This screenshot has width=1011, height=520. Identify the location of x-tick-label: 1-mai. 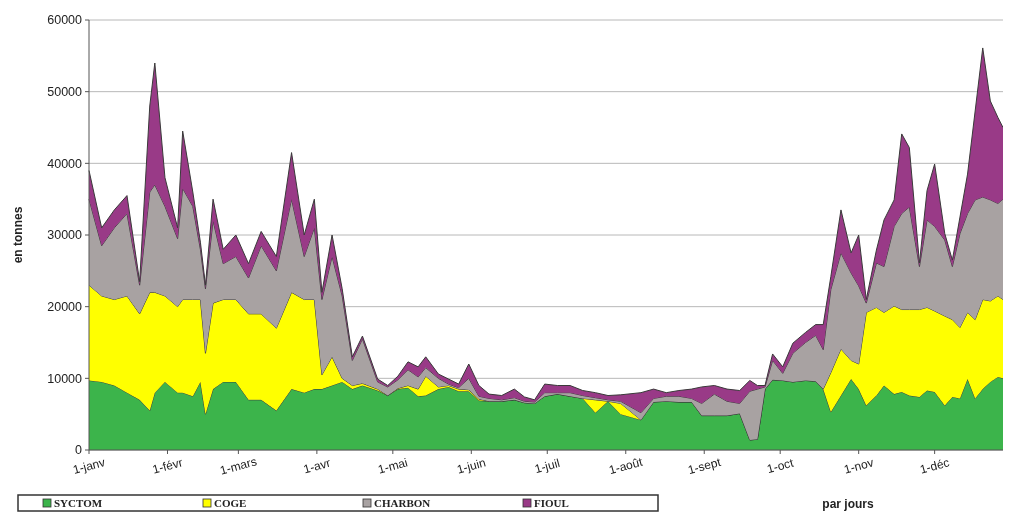
(393, 466).